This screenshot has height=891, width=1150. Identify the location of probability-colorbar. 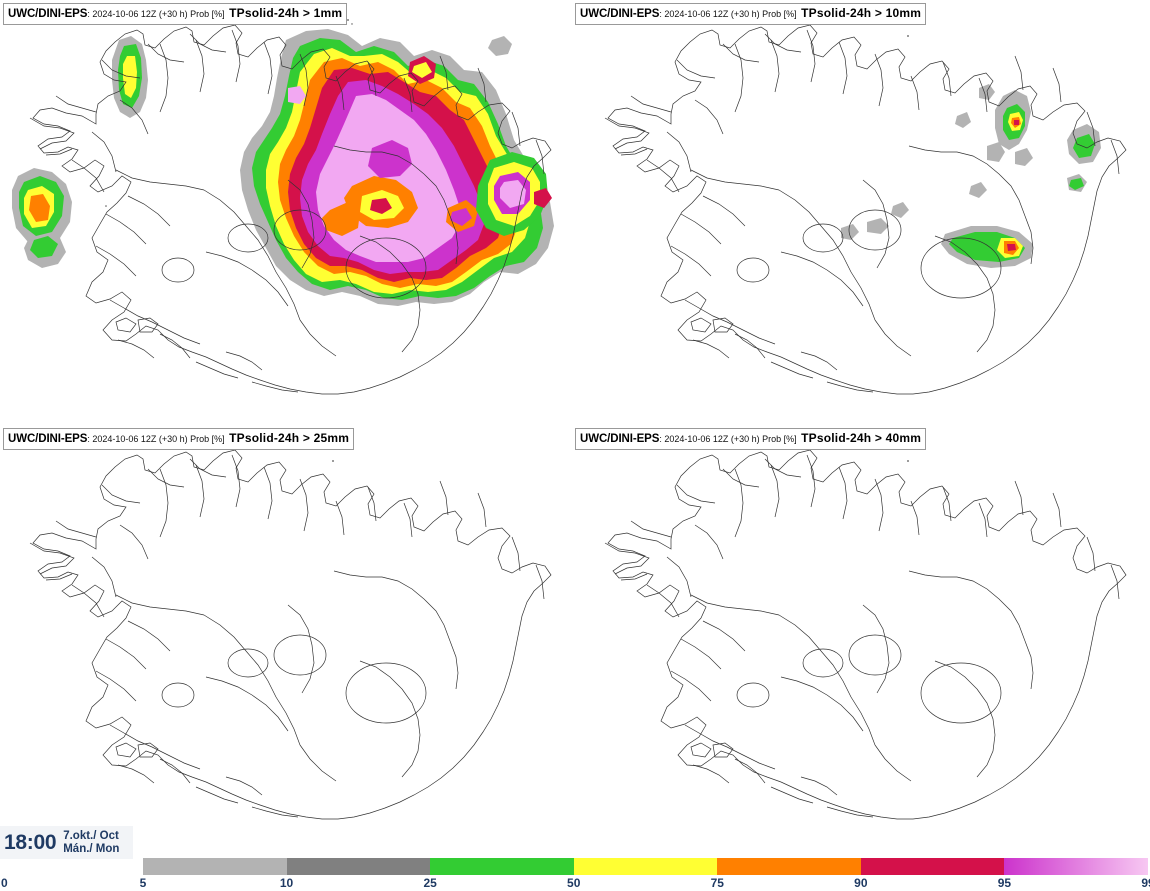
(645, 866).